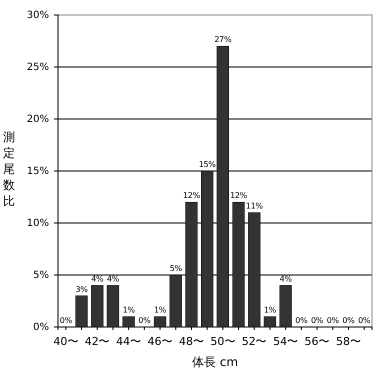 The height and width of the screenshot is (372, 382). I want to click on data-label: 11%, so click(255, 206).